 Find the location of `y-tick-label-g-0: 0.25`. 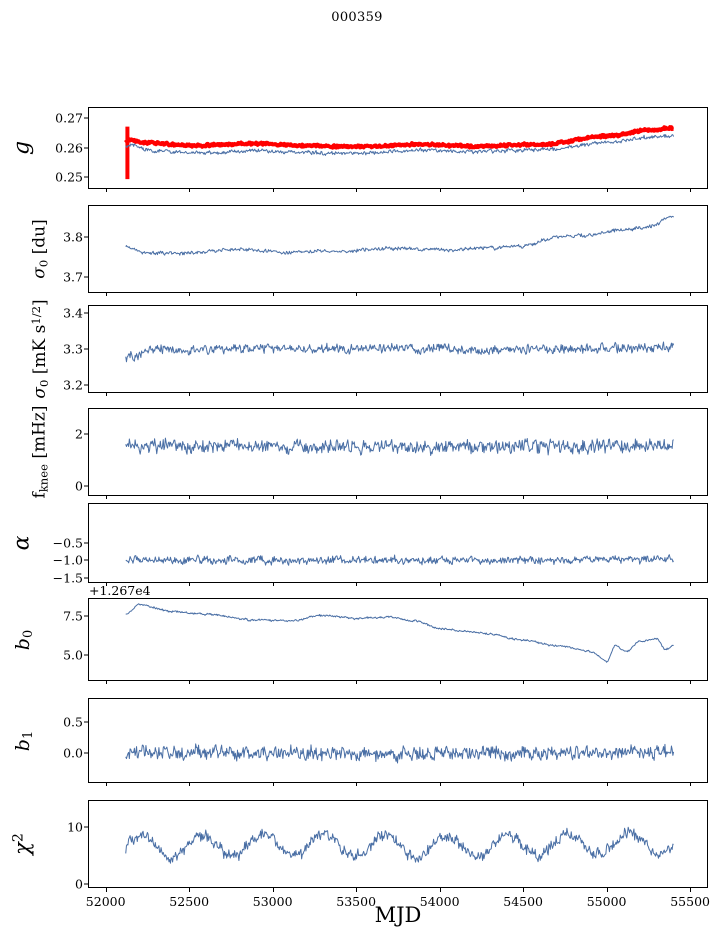

y-tick-label-g-0: 0.25 is located at coordinates (69, 177).